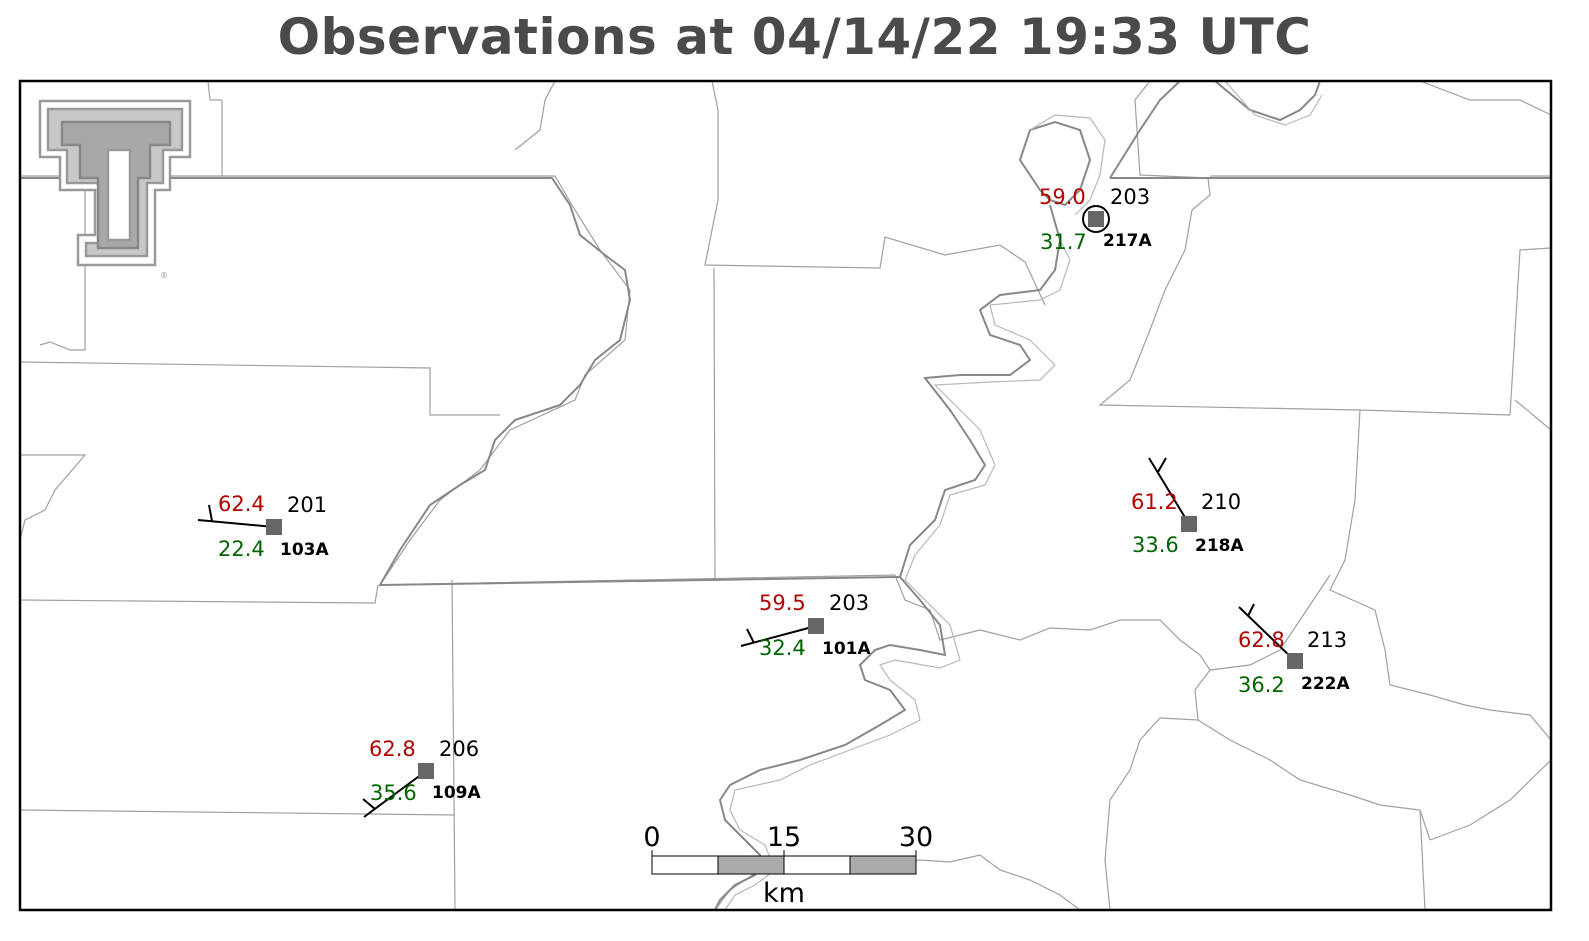  I want to click on temperature-label: 59.5, so click(782, 603).